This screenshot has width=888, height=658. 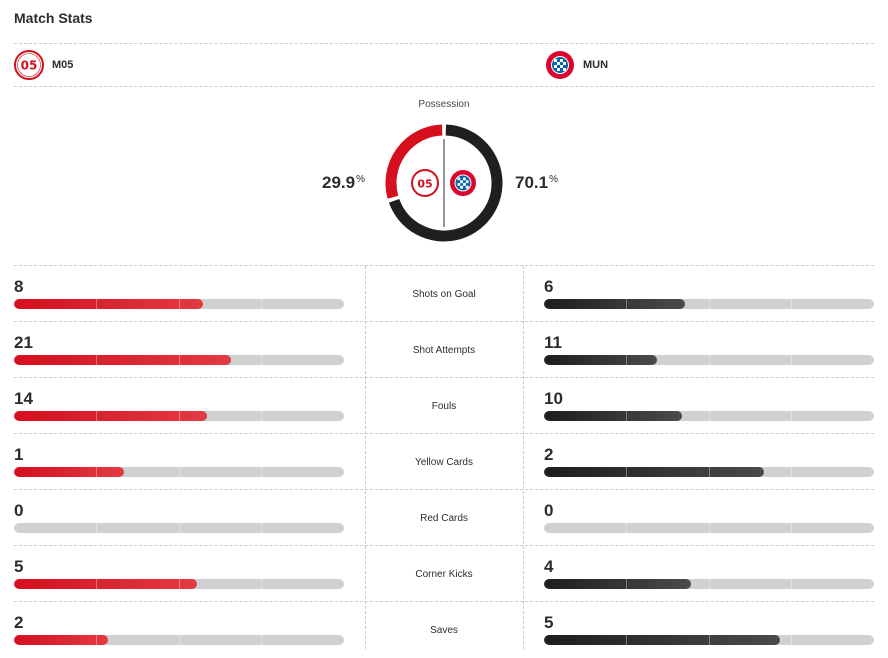 What do you see at coordinates (553, 398) in the screenshot?
I see `away-stat-value: 10` at bounding box center [553, 398].